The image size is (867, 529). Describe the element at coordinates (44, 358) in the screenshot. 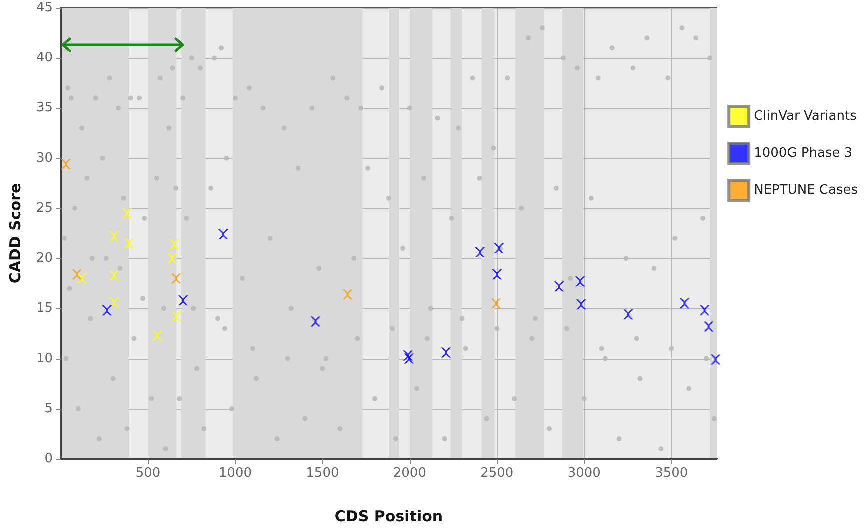

I see `y-tick-label: 10` at that location.